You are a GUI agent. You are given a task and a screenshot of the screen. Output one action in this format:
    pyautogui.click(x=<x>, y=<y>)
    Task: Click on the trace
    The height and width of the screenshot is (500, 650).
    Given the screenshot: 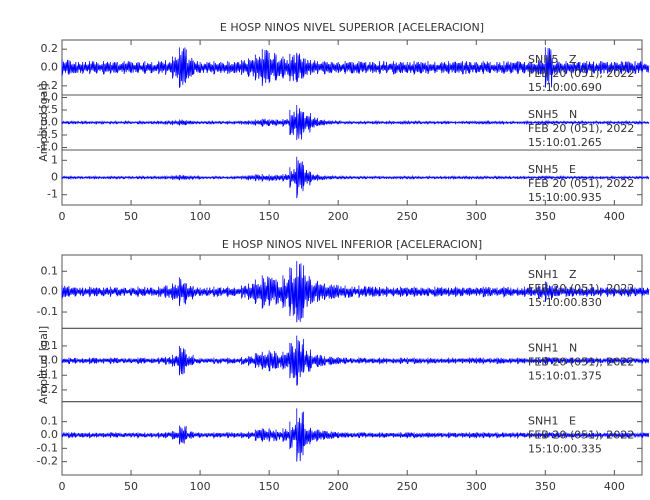 What is the action you would take?
    pyautogui.click(x=355, y=292)
    